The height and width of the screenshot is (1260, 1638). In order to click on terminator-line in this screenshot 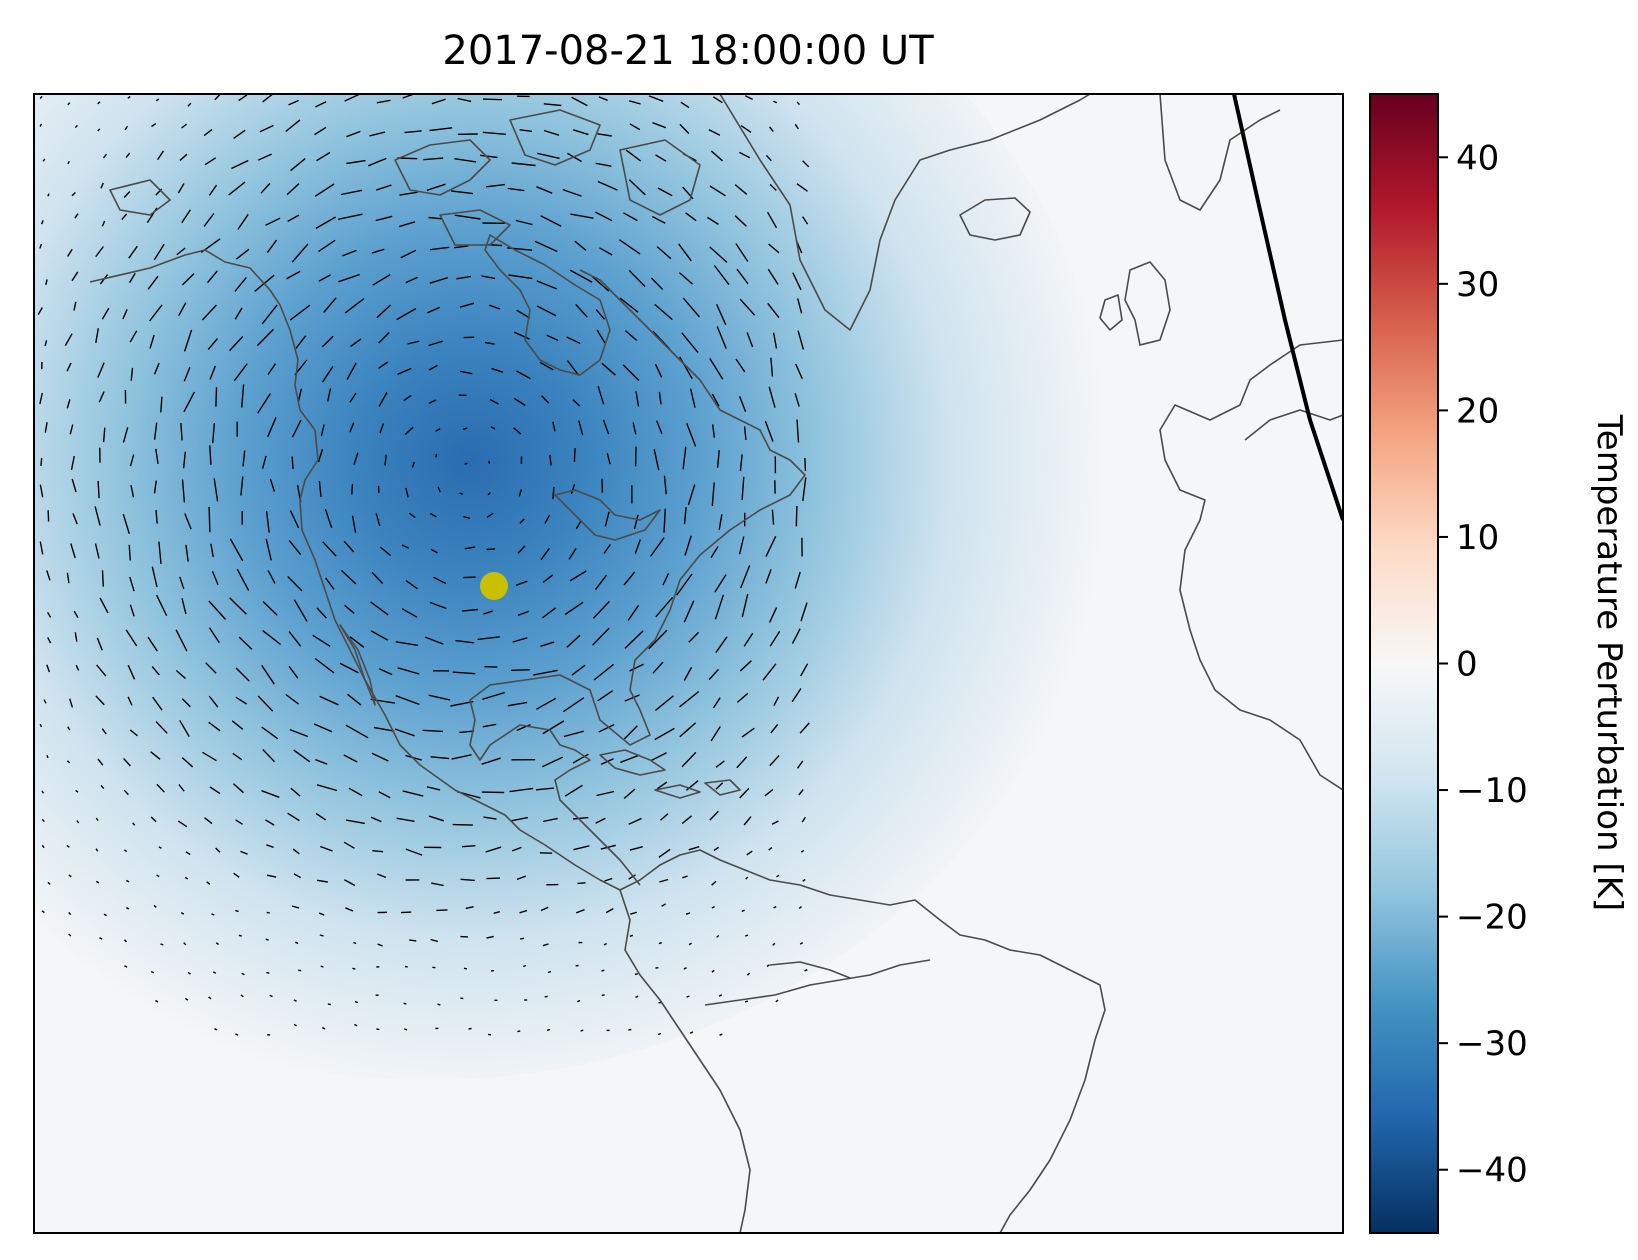, I will do `click(1287, 307)`.